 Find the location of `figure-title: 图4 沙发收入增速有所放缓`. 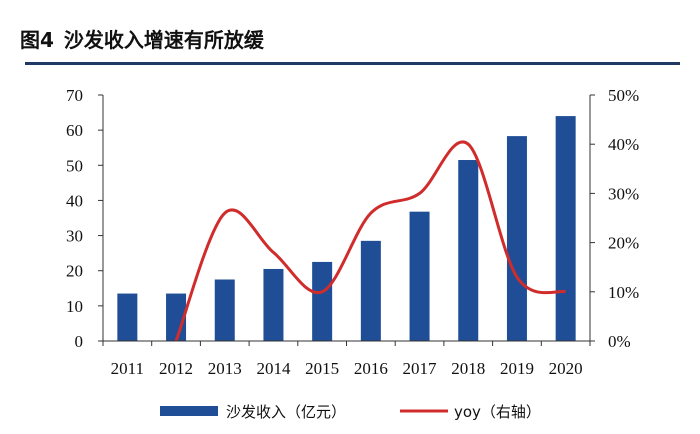

figure-title: 图4 沙发收入增速有所放缓 is located at coordinates (142, 38).